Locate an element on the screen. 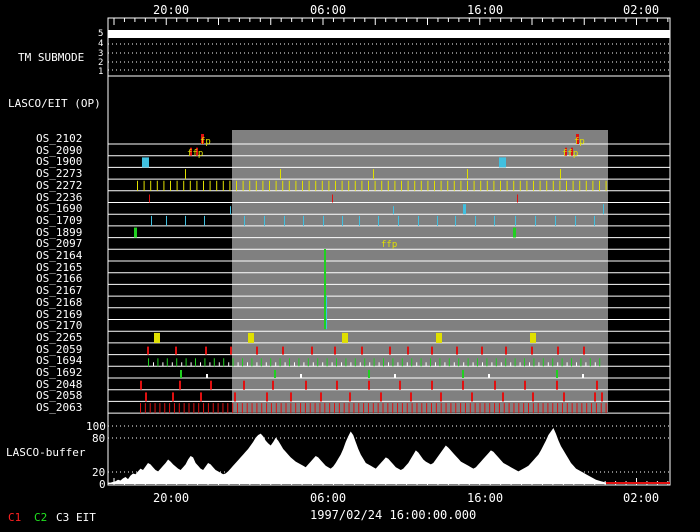 The image size is (700, 532). legend-c2: C2 is located at coordinates (41, 517).